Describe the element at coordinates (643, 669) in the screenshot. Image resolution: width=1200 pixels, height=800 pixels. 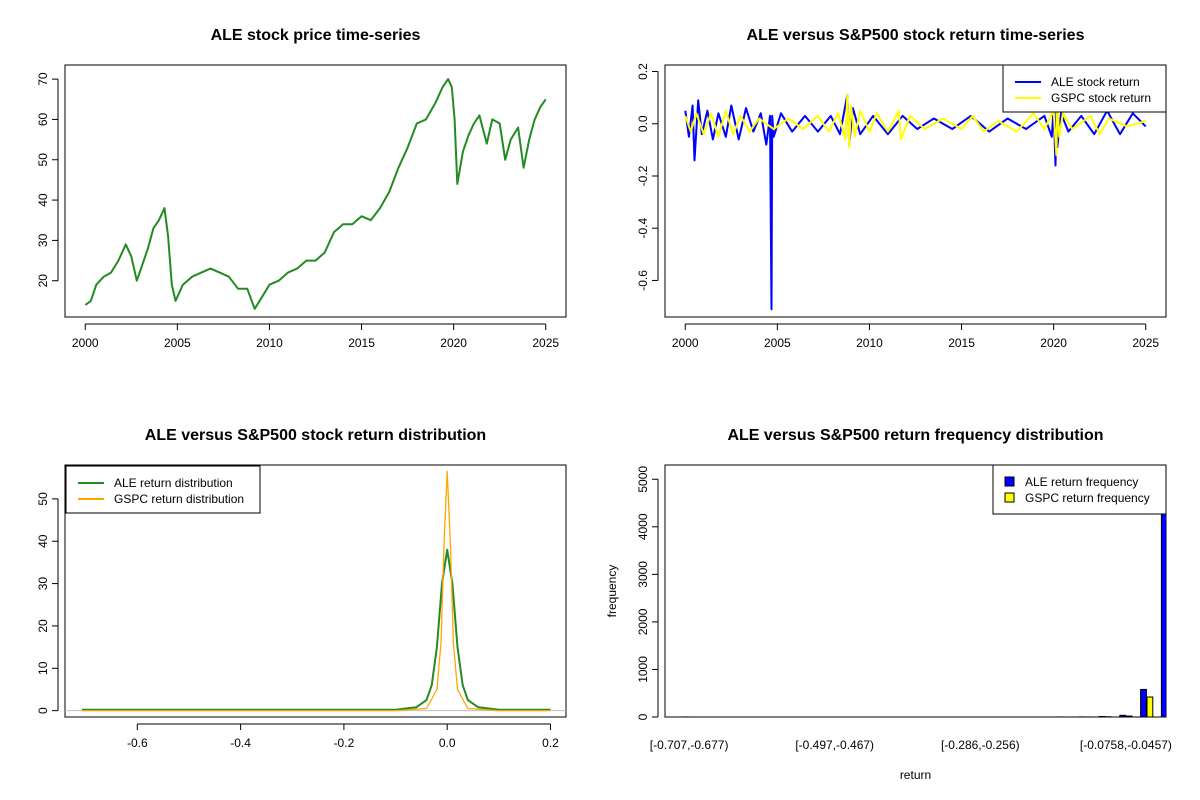
I see `y-tick-label: 1000` at that location.